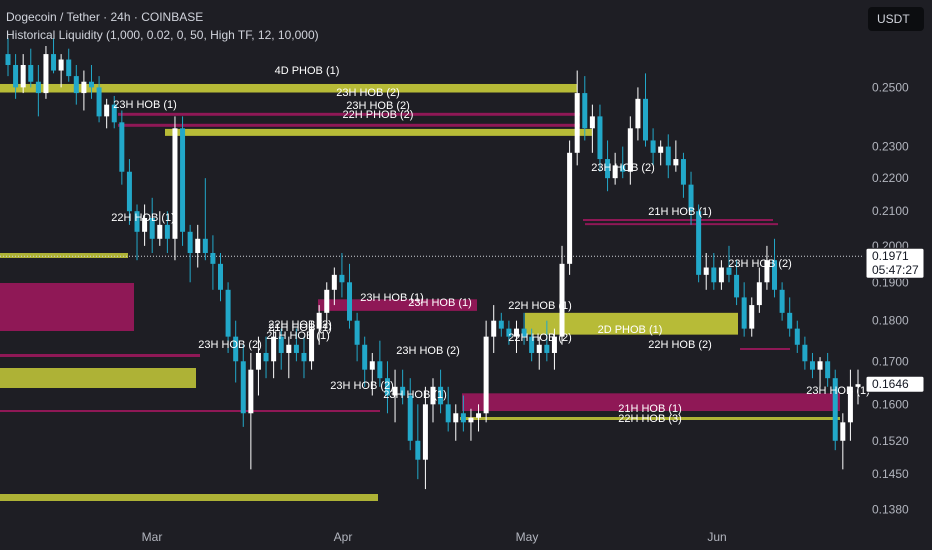 The width and height of the screenshot is (932, 550). I want to click on y-tick-label: 0.2200, so click(890, 178).